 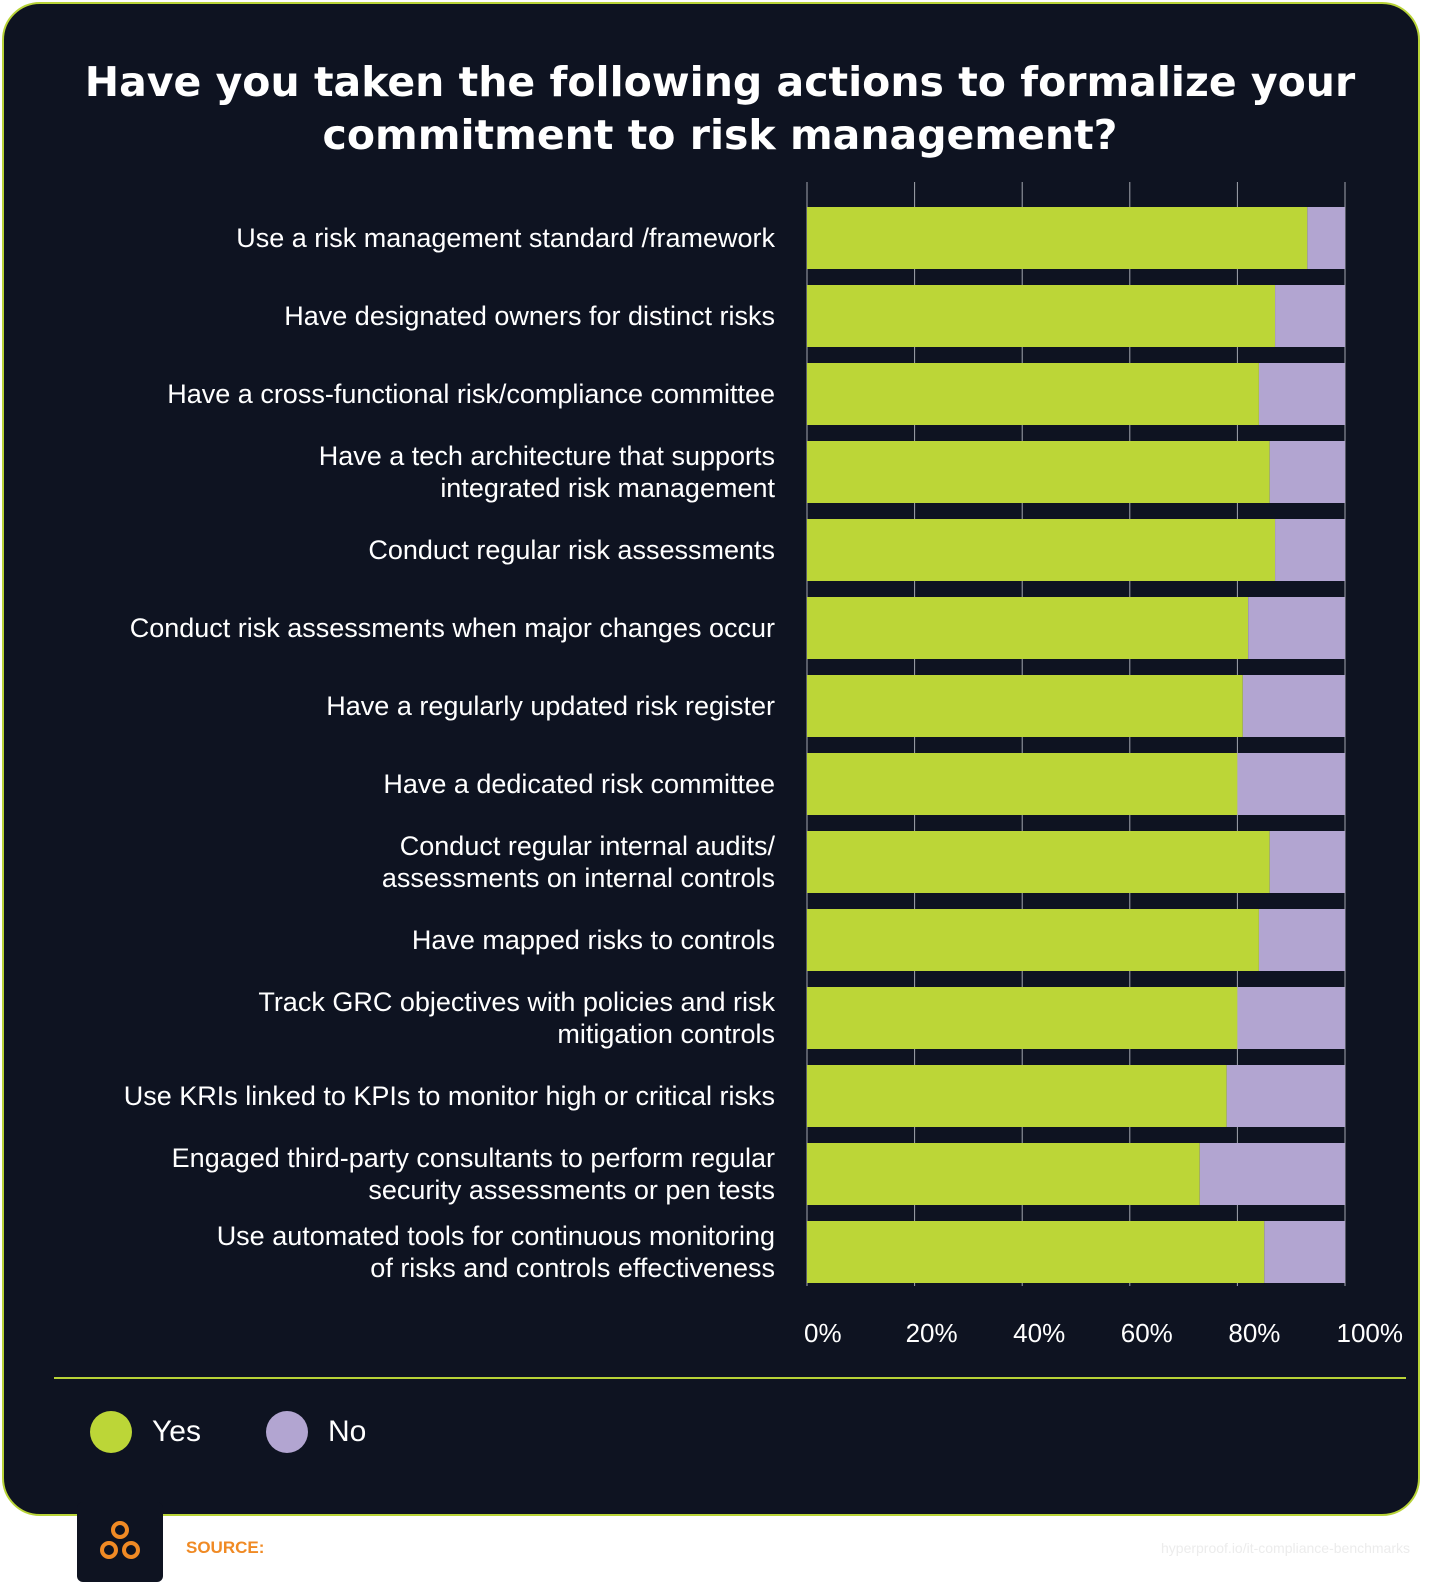 I want to click on x-tick-label-4: 80%, so click(x=1254, y=1333).